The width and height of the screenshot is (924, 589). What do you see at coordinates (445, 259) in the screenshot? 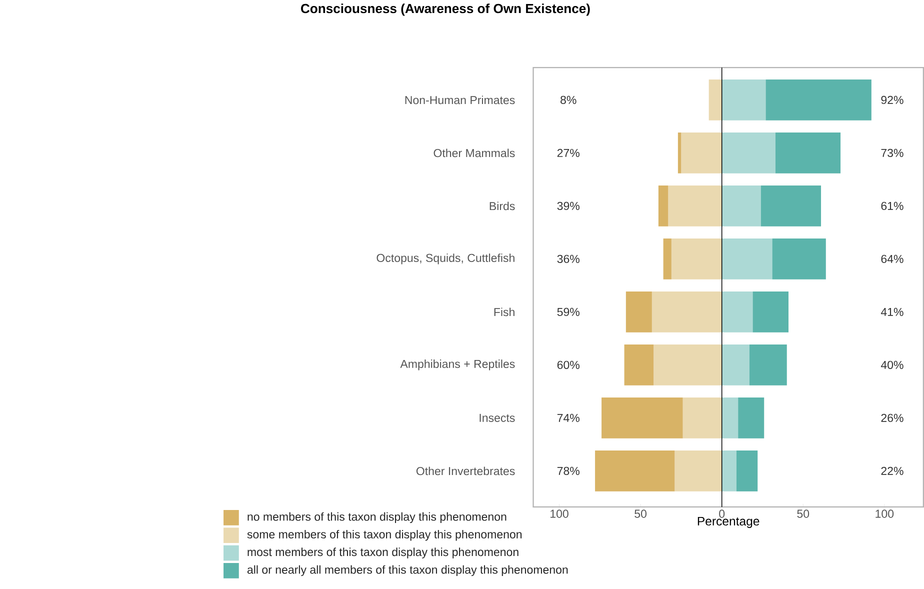
I see `y-tick-label: Octopus, Squids, Cuttlefish` at bounding box center [445, 259].